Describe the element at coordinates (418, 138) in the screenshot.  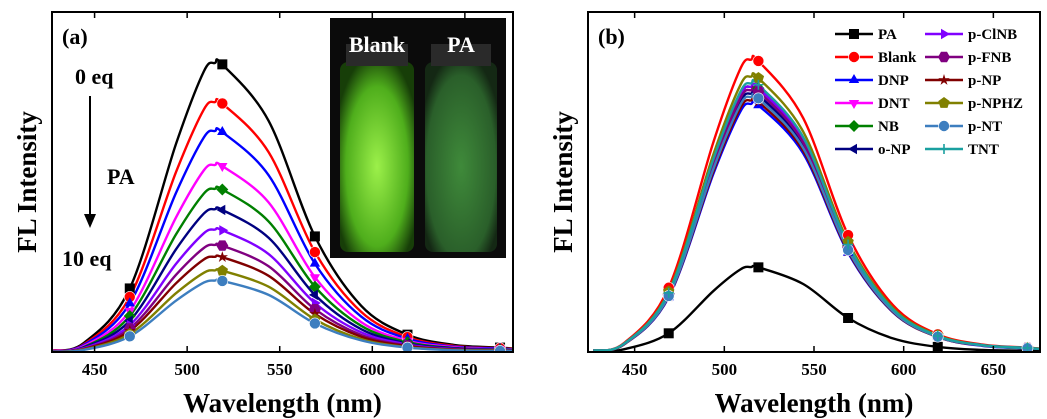
I see `inset-photo` at that location.